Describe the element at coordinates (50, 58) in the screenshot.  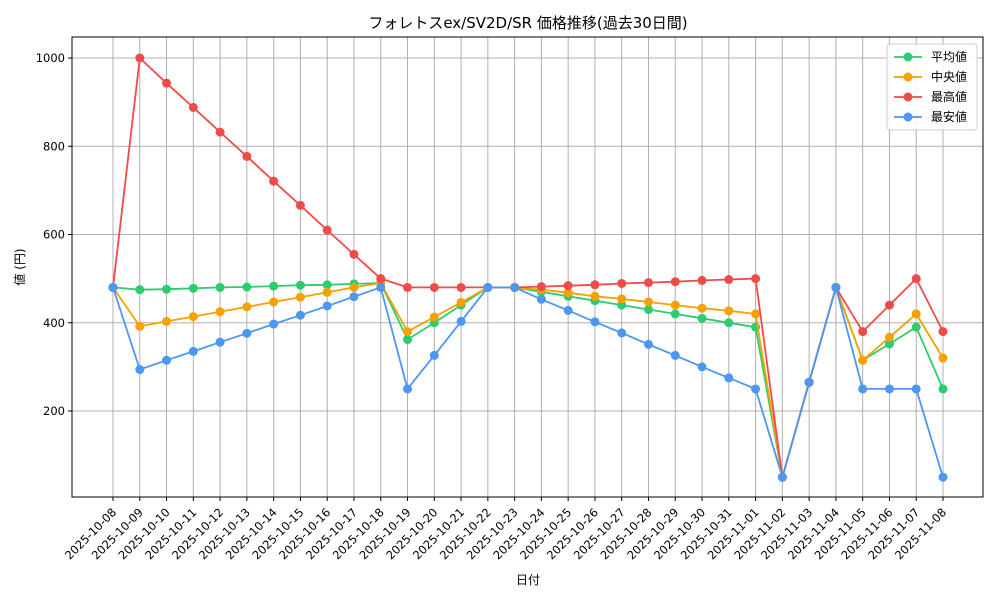
I see `y-tick-label: 1000` at that location.